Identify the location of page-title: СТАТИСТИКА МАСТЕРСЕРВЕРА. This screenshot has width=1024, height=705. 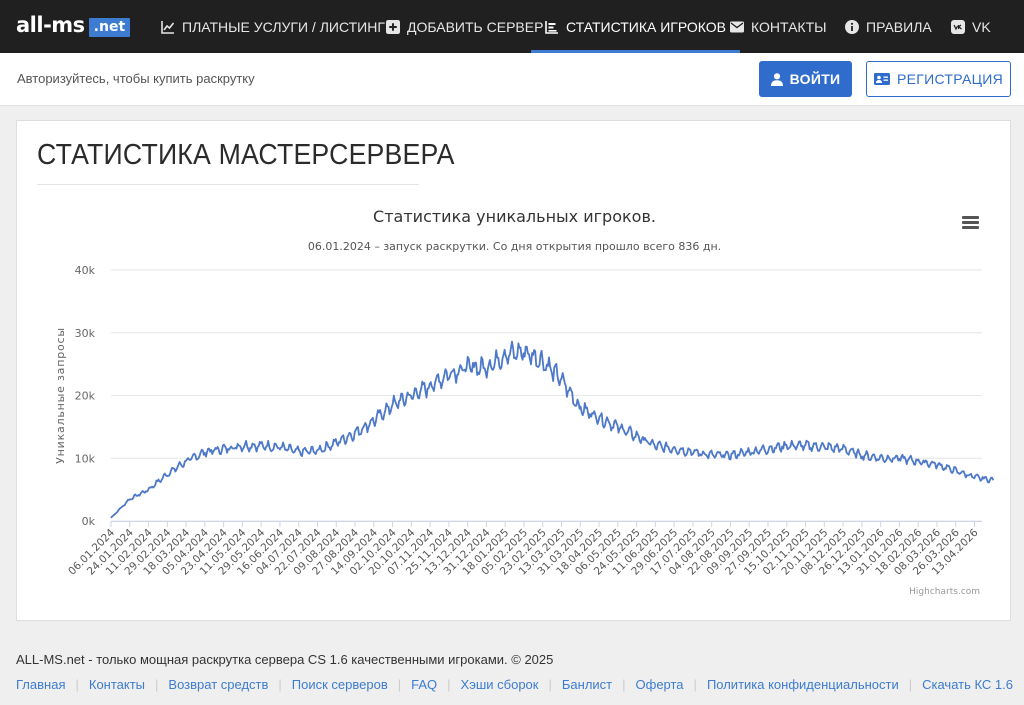
(246, 155).